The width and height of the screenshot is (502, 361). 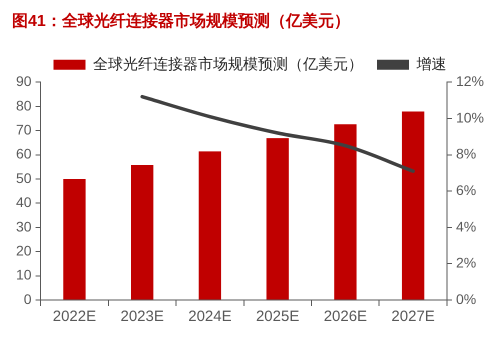 I want to click on x-tick-label: 2022E, so click(x=74, y=317).